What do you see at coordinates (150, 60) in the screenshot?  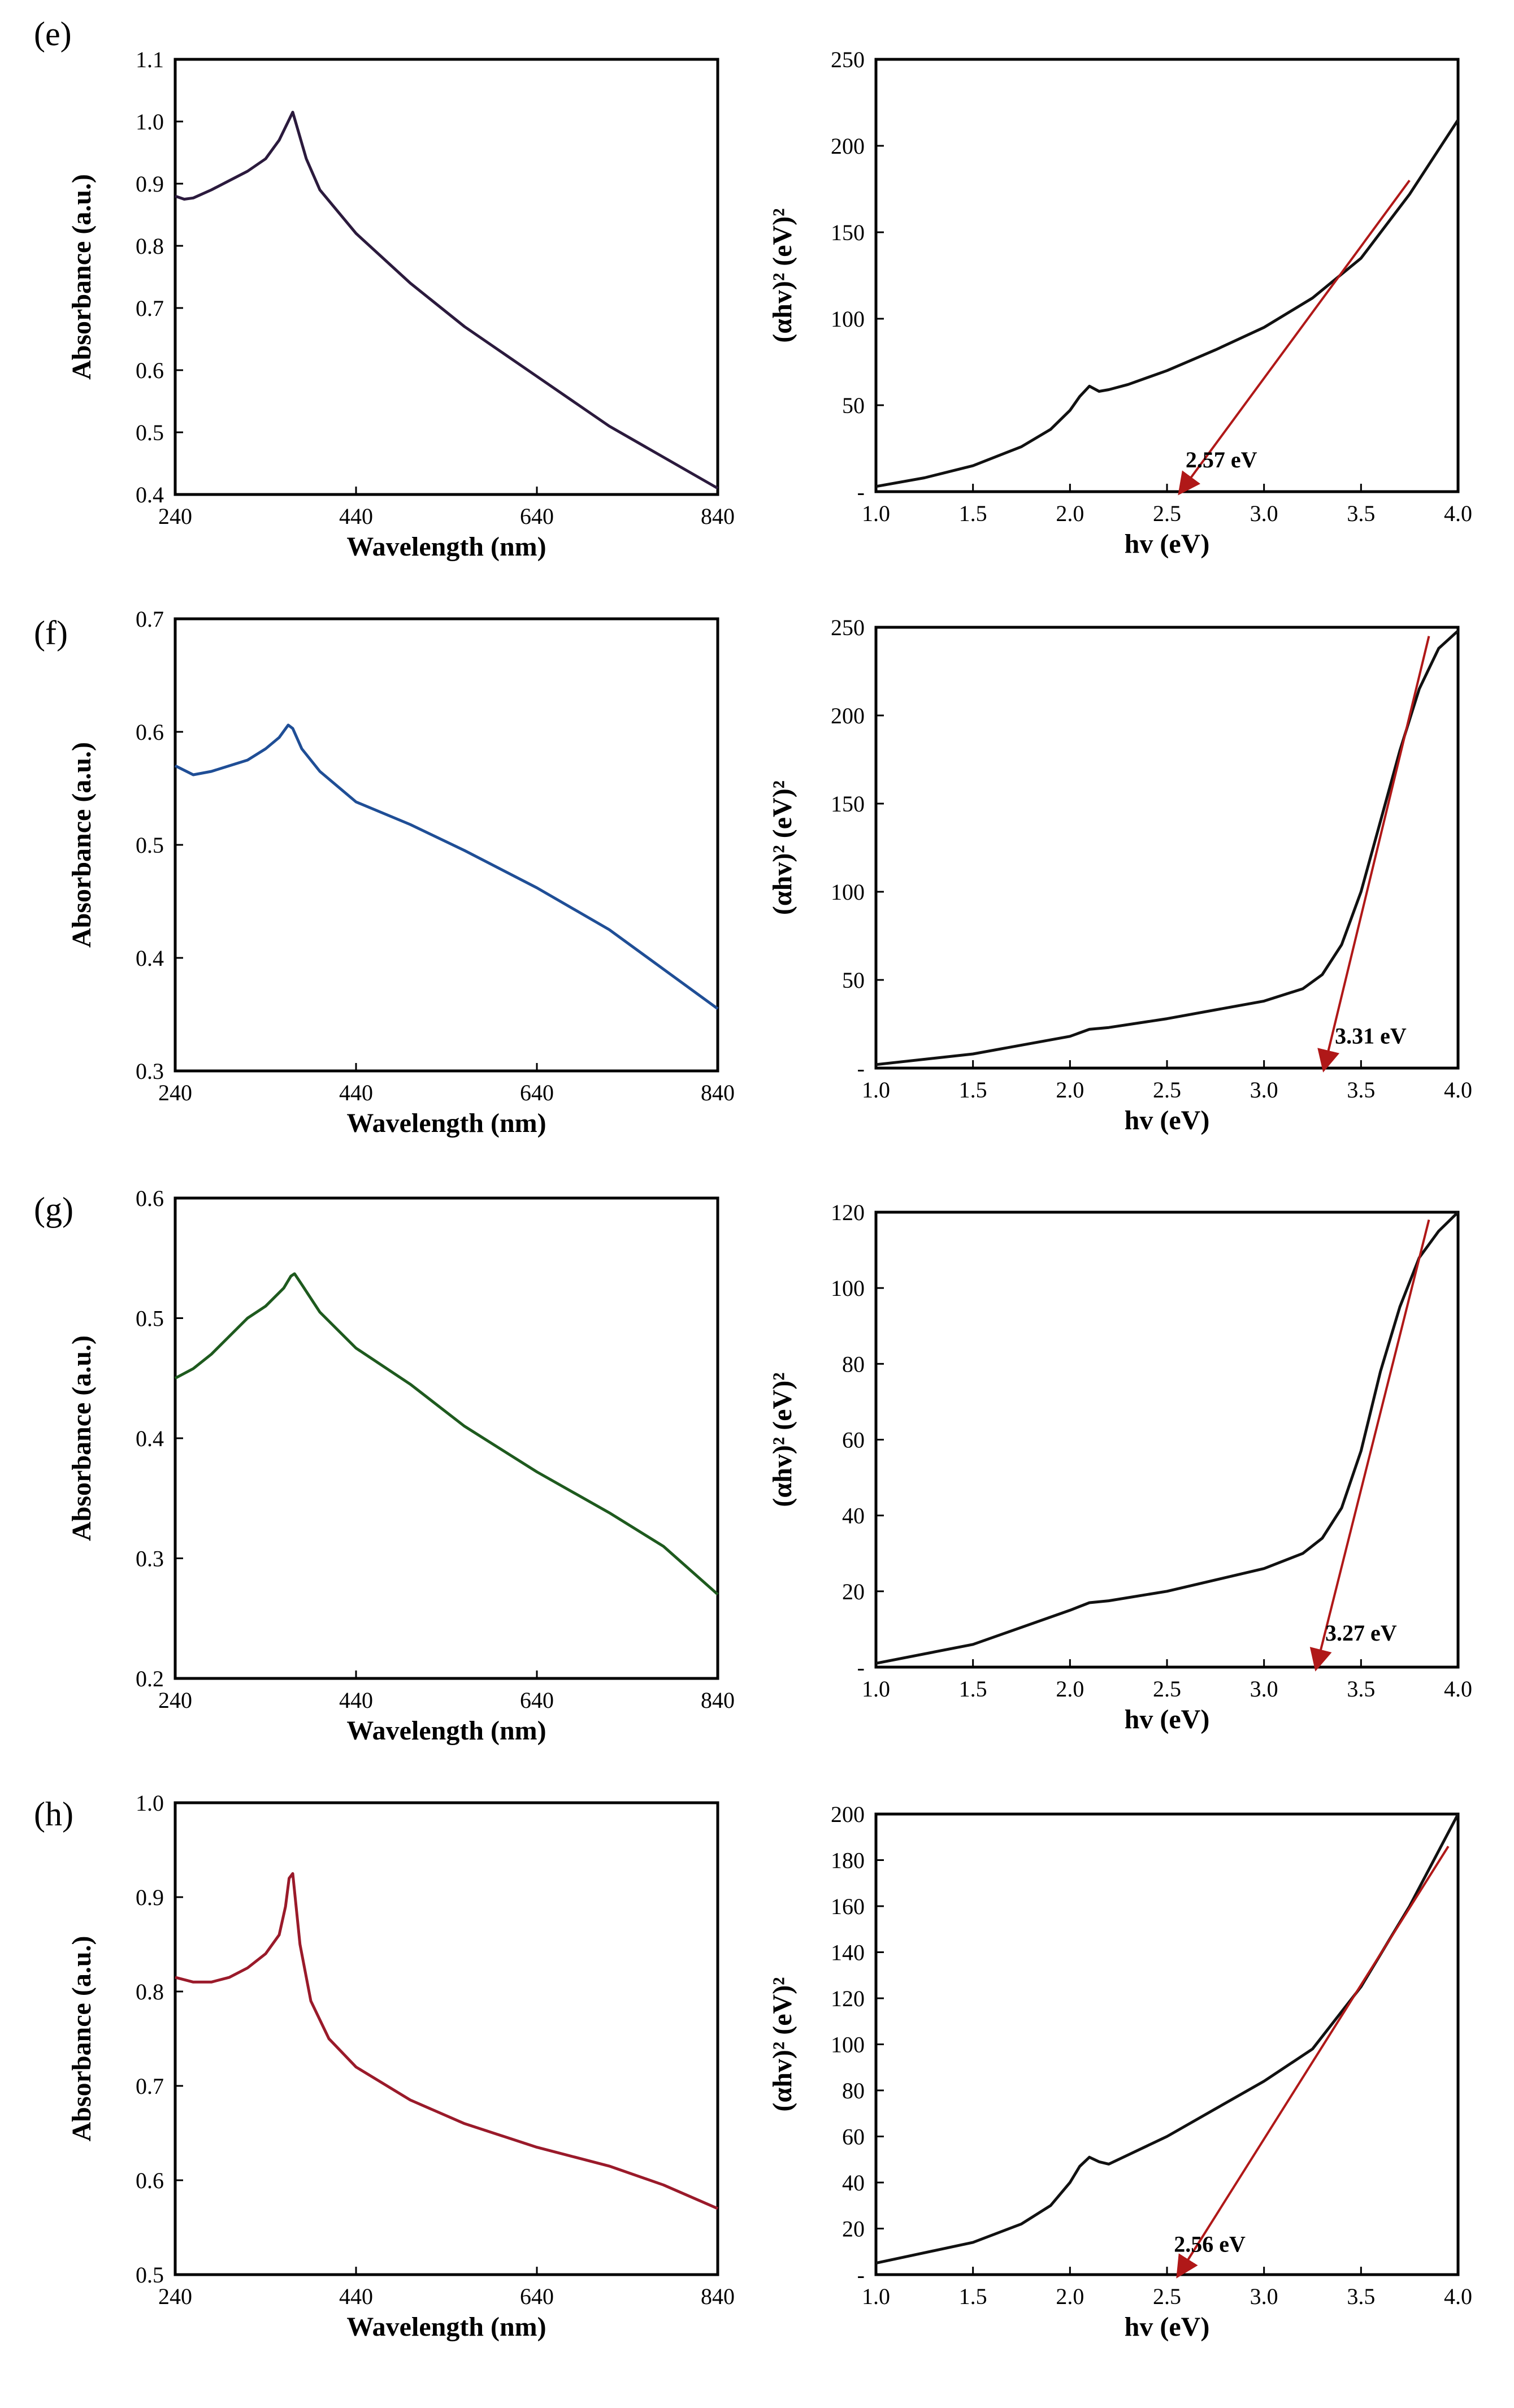 I see `y-tick-label: 1.1` at bounding box center [150, 60].